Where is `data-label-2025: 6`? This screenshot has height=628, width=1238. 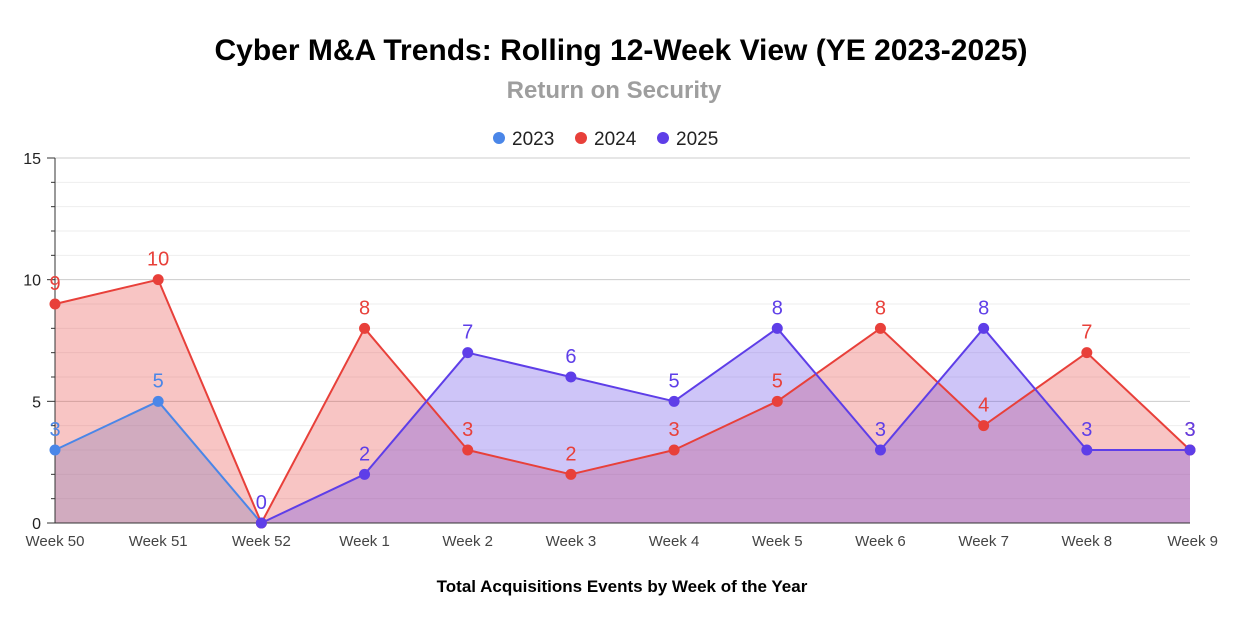
data-label-2025: 6 is located at coordinates (570, 357).